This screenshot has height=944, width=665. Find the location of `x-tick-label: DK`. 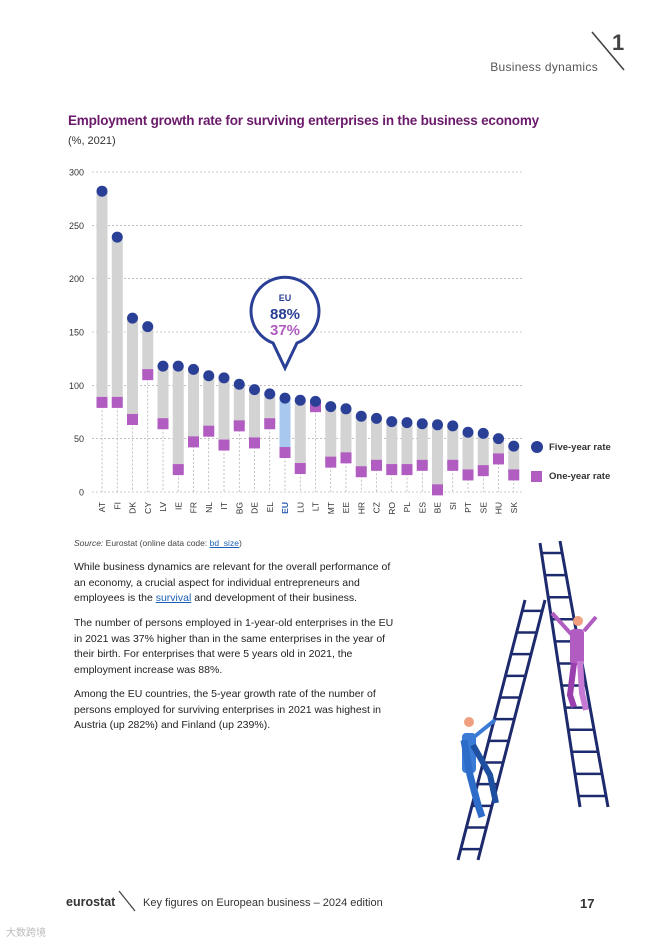

x-tick-label: DK is located at coordinates (133, 508).